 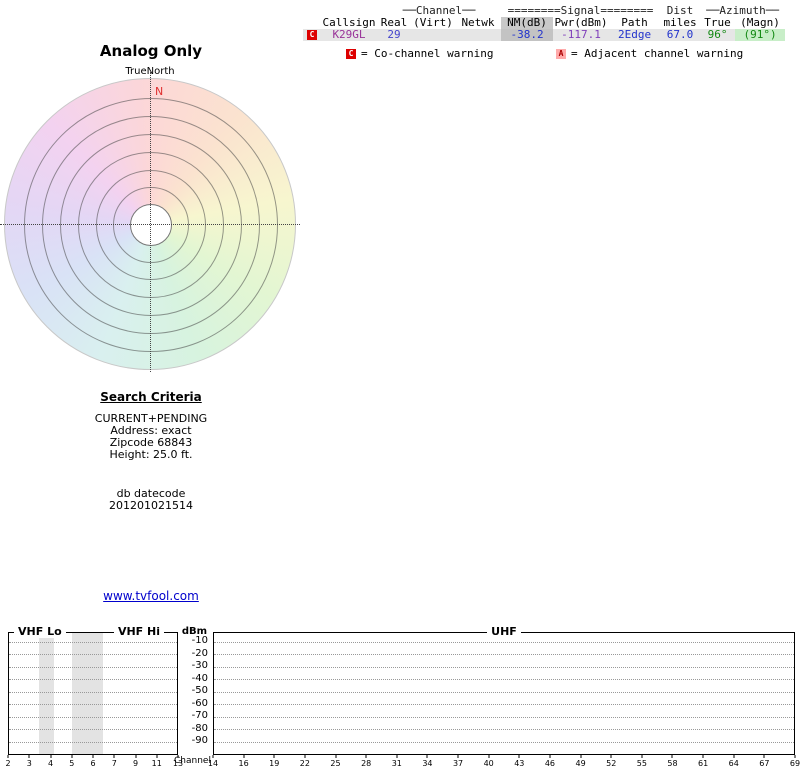 What do you see at coordinates (394, 23) in the screenshot?
I see `col-real: Real` at bounding box center [394, 23].